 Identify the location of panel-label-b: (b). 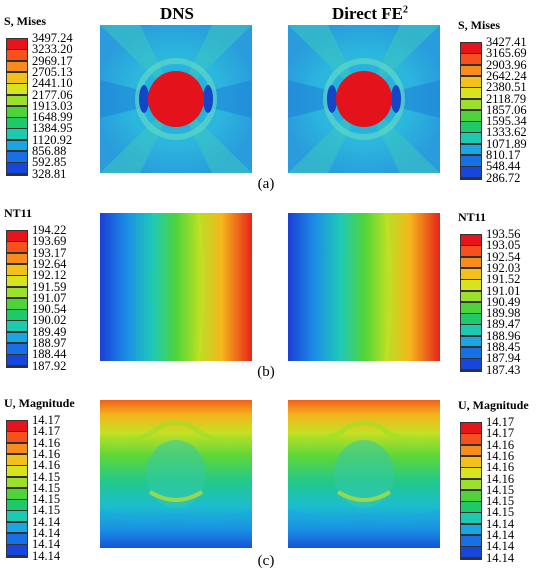
(266, 372).